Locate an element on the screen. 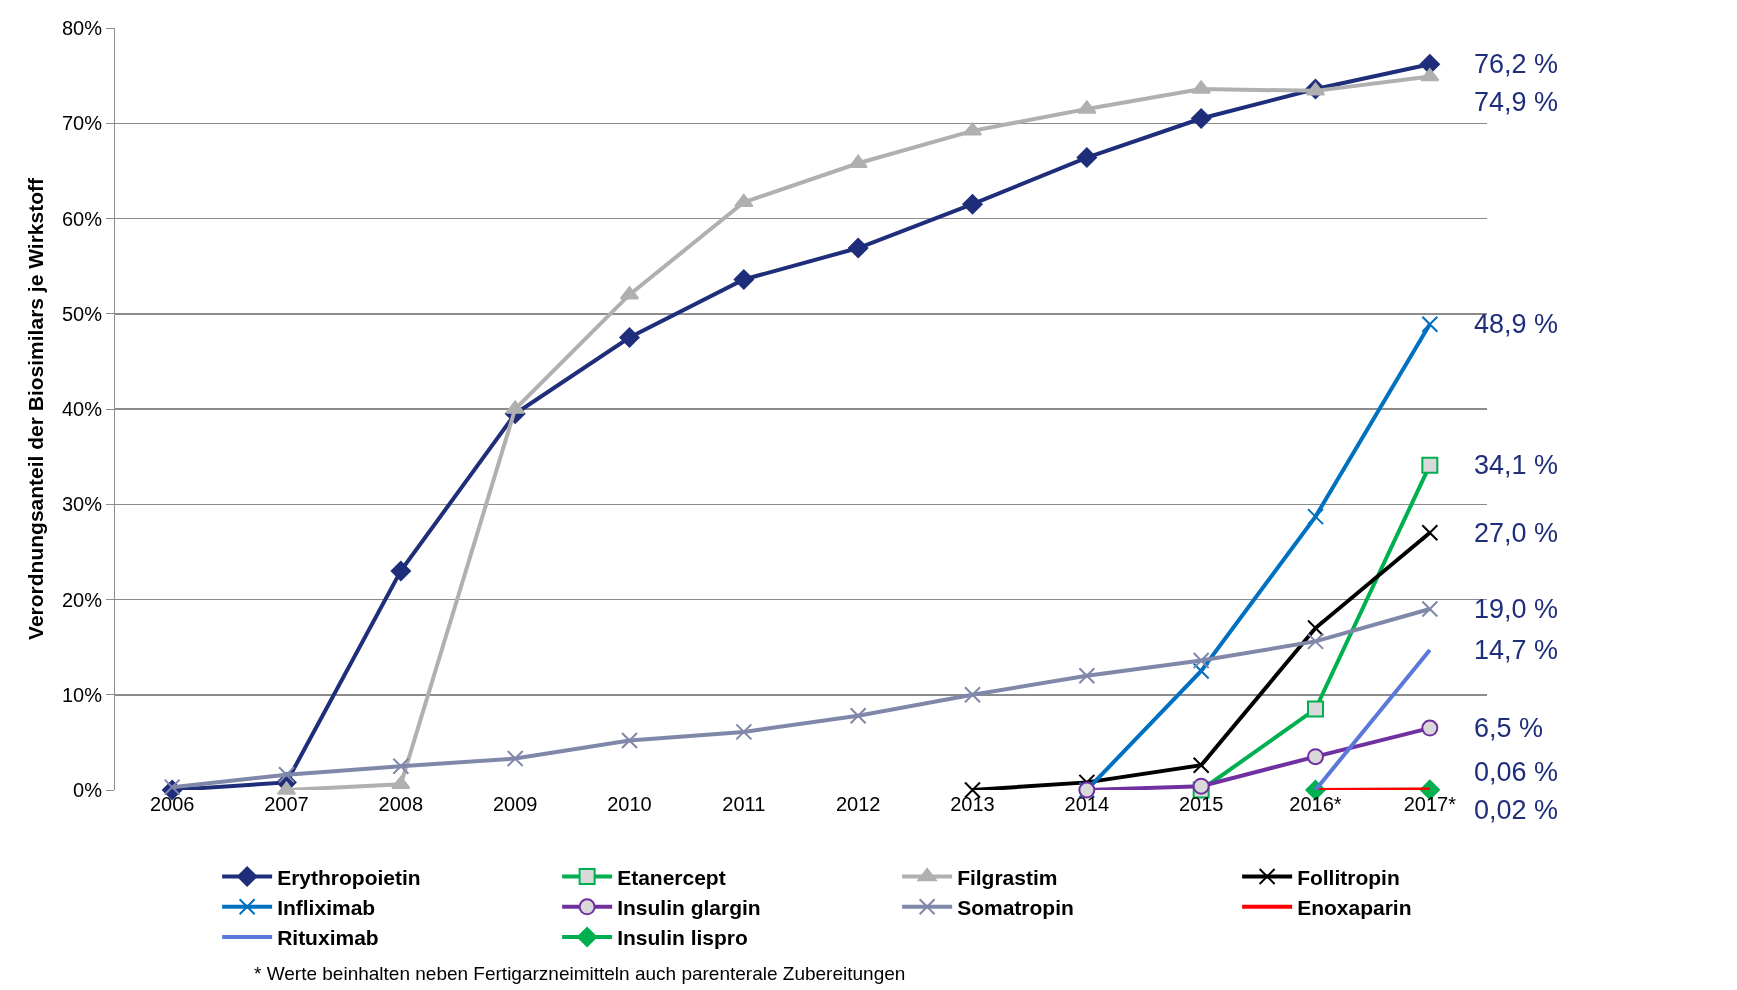  legend-label: Infliximab is located at coordinates (326, 907).